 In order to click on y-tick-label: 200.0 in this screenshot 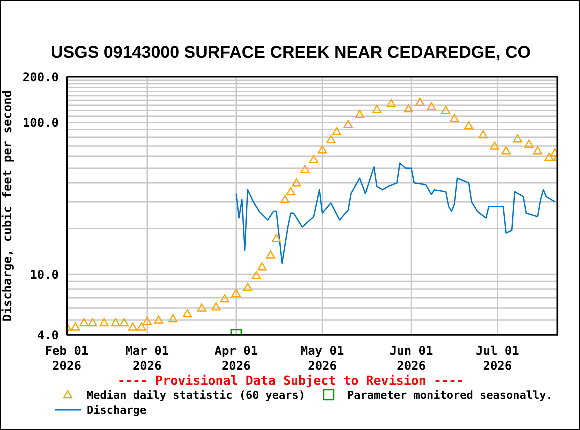, I will do `click(40, 77)`.